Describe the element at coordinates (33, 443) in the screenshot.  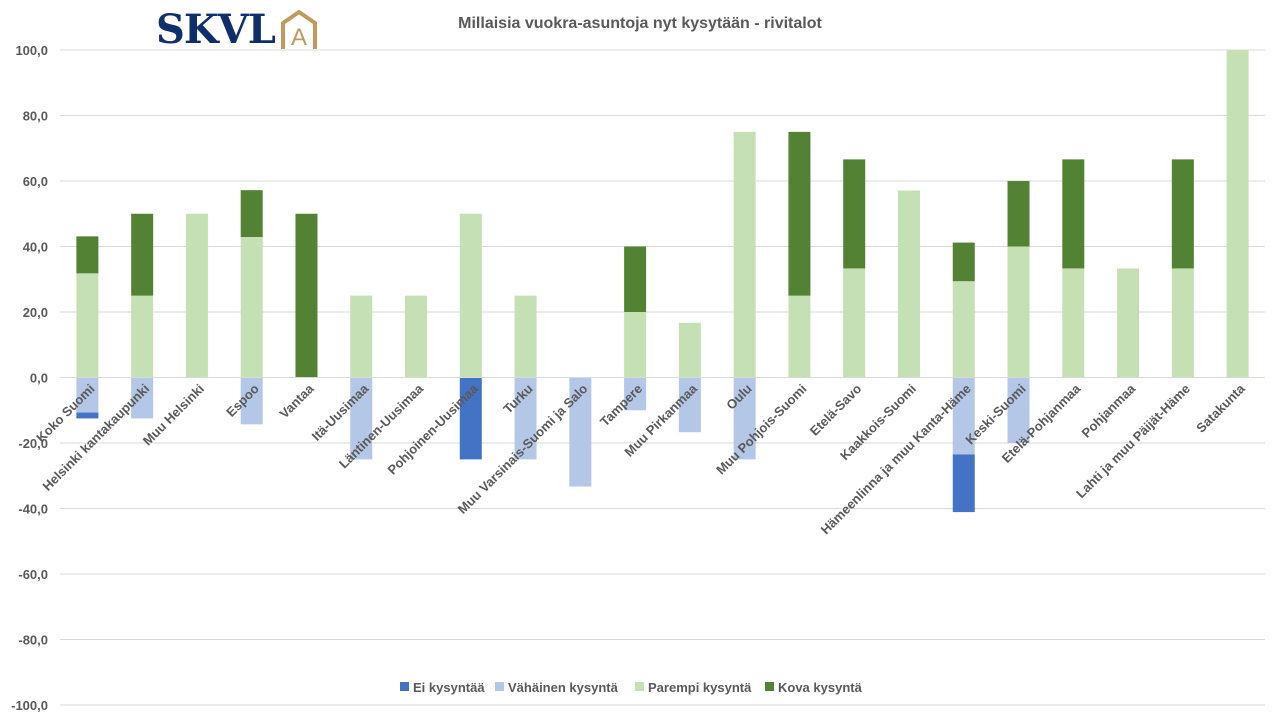
I see `y-tick-label: -20,0` at that location.